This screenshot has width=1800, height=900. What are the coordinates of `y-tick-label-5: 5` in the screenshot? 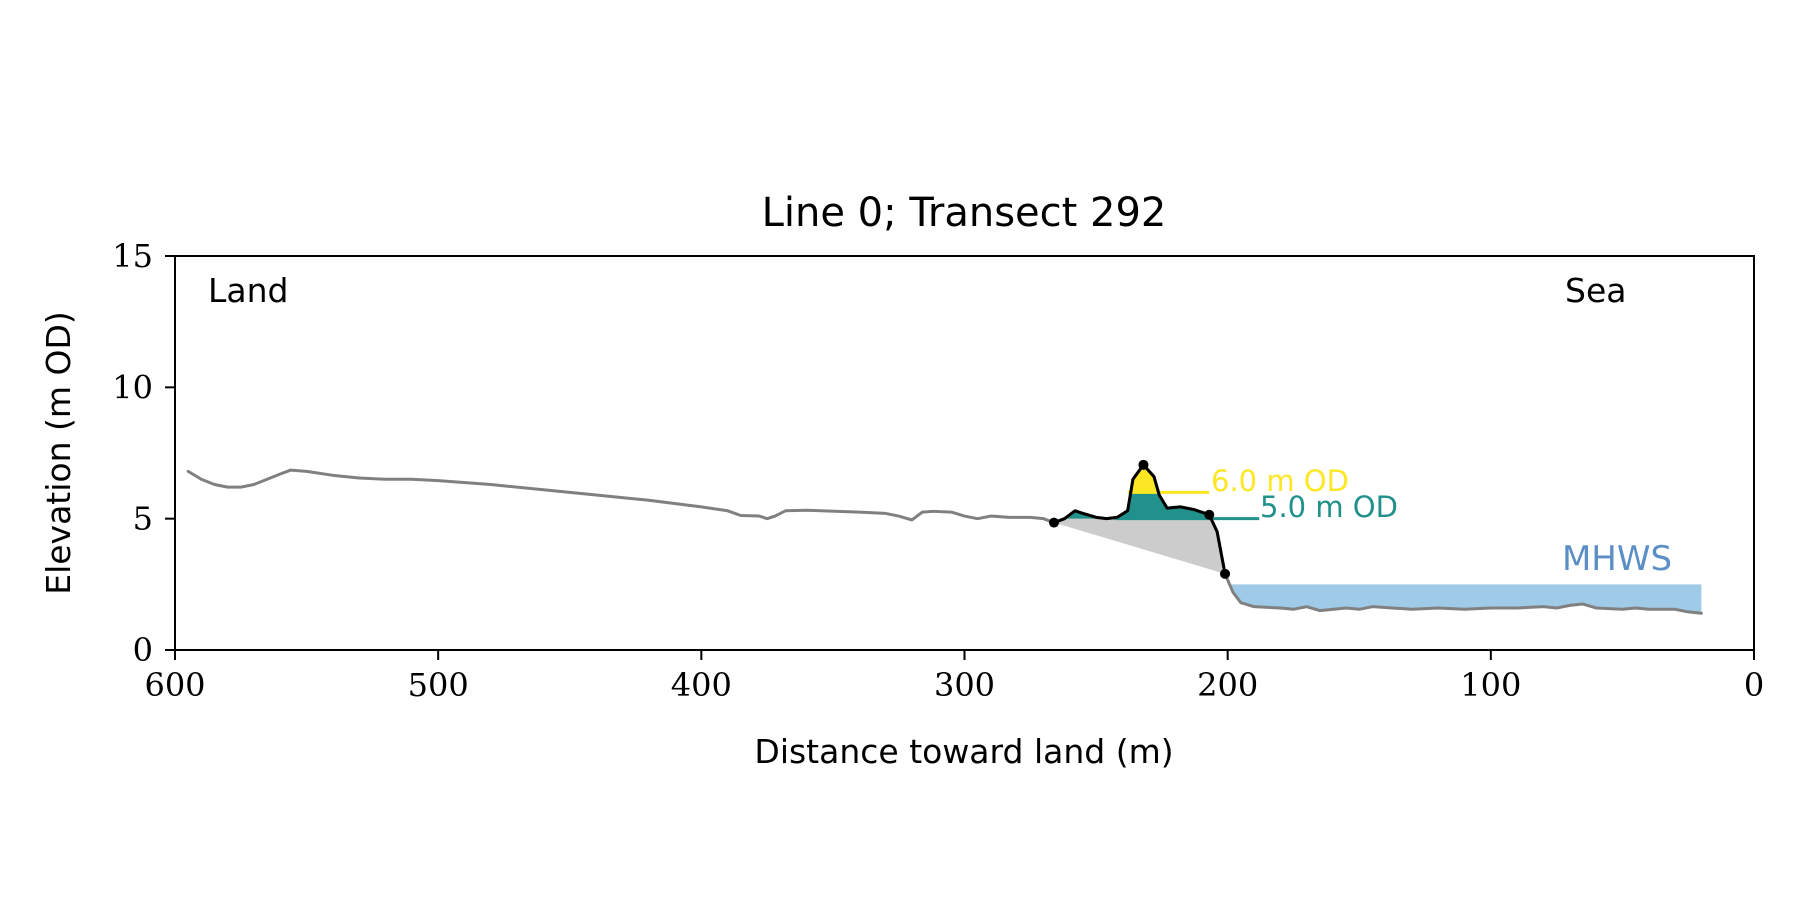 It's located at (143, 519).